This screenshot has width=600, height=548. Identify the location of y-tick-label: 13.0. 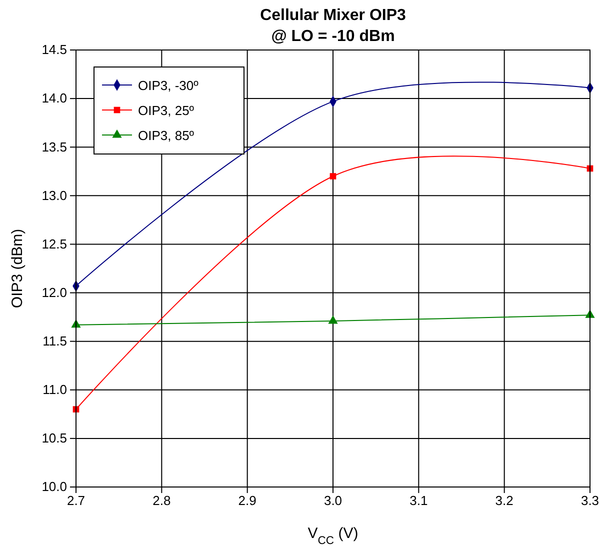
(54, 195).